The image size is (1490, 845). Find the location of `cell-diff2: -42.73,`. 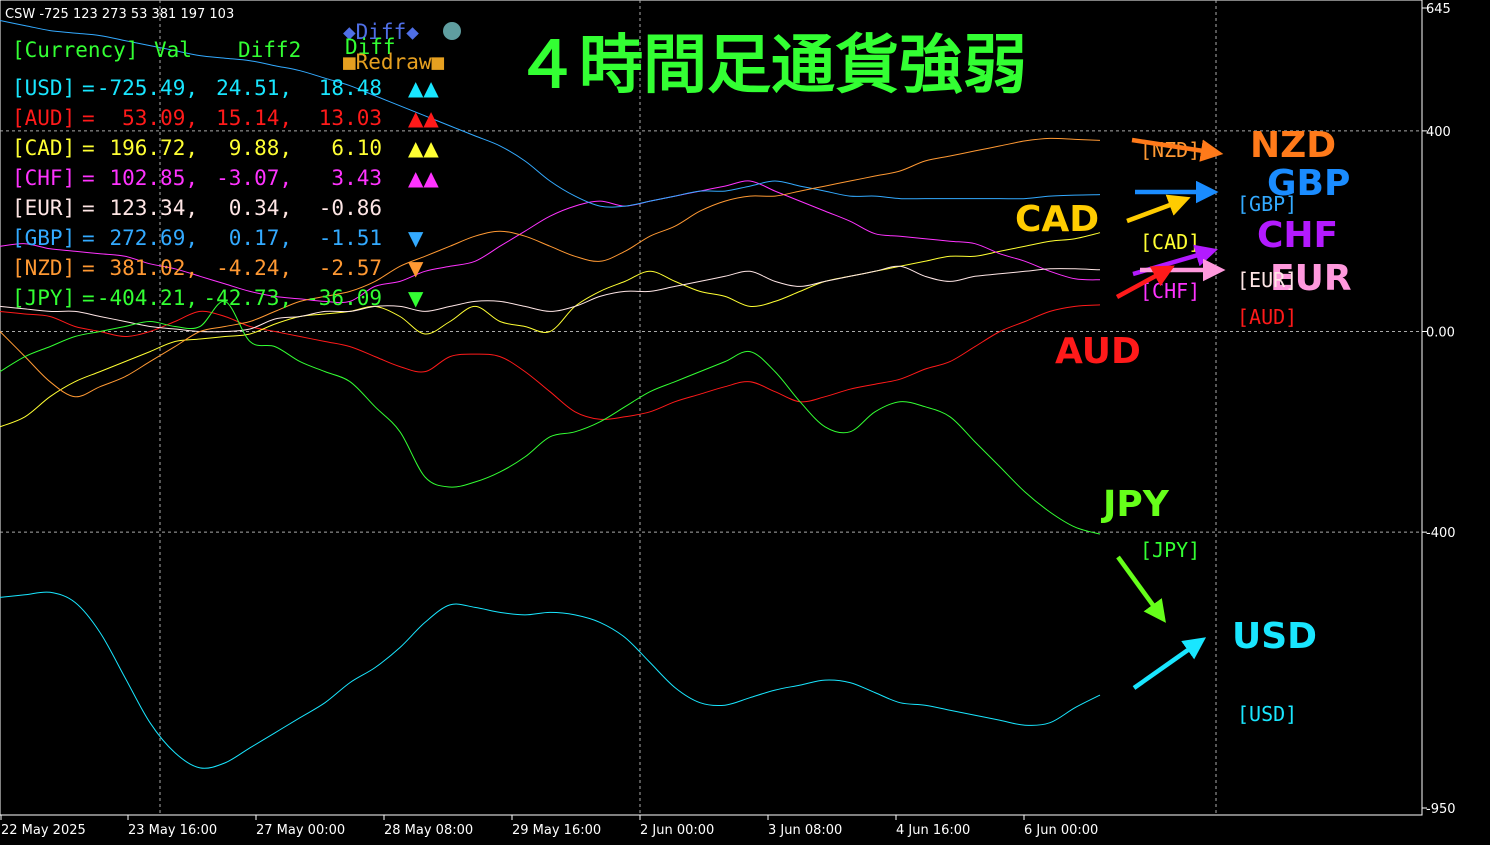

cell-diff2: -42.73, is located at coordinates (247, 298).